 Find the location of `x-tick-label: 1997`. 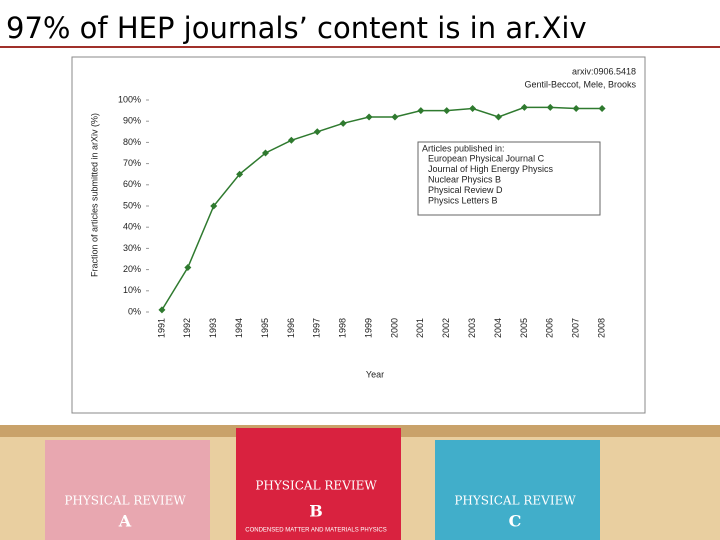

x-tick-label: 1997 is located at coordinates (317, 328).